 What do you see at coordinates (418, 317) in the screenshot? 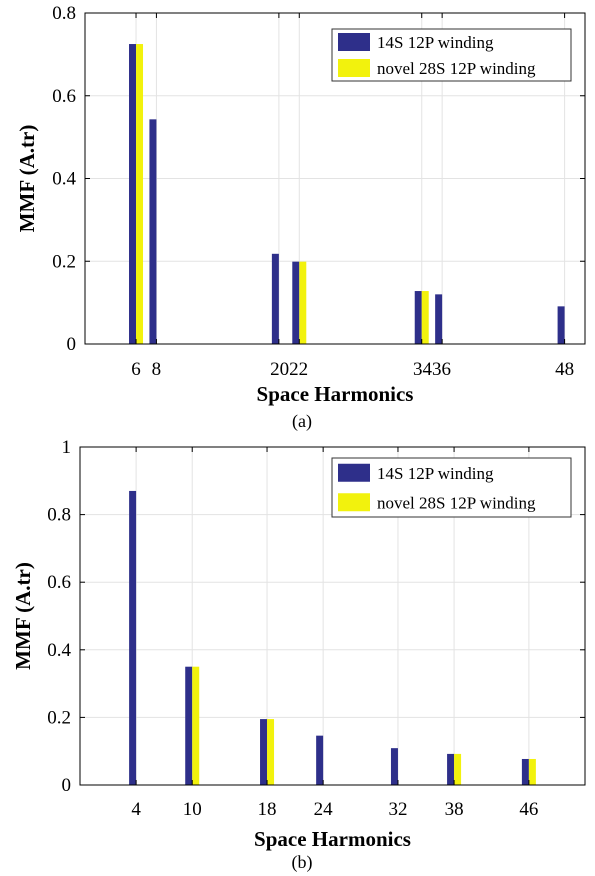
I see `bar-14s-12p-h34` at bounding box center [418, 317].